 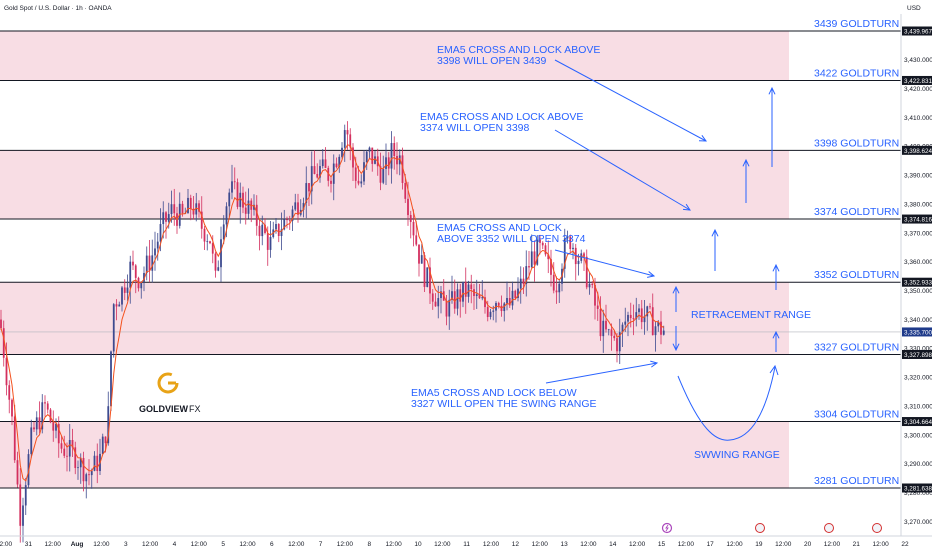 I want to click on x-tick-label: 10, so click(x=418, y=544).